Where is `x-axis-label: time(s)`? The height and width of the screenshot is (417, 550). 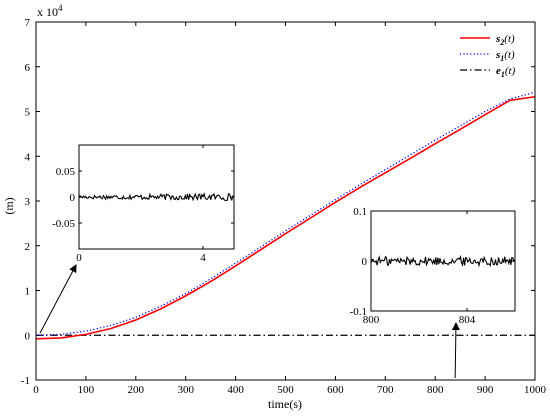 x-axis-label: time(s) is located at coordinates (285, 404).